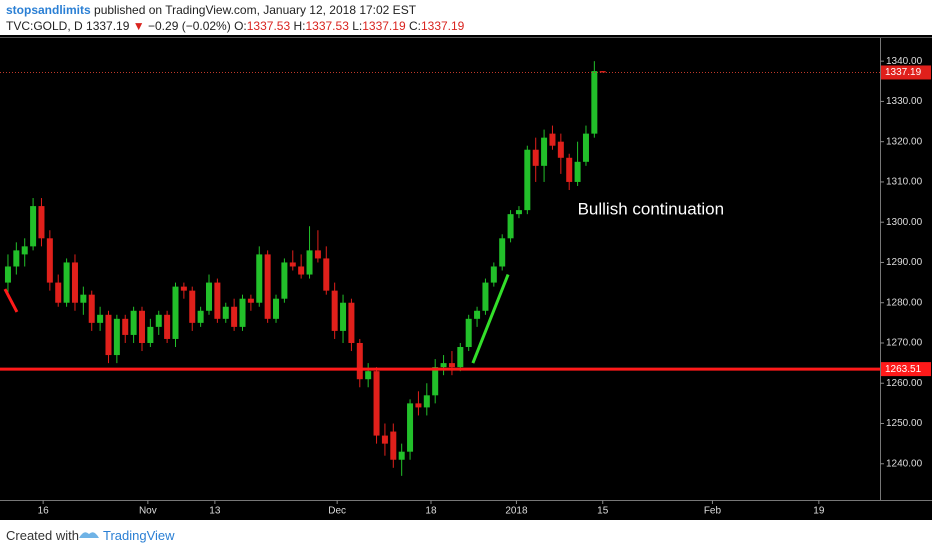 The width and height of the screenshot is (932, 550). What do you see at coordinates (906, 369) in the screenshot?
I see `level-label-box` at bounding box center [906, 369].